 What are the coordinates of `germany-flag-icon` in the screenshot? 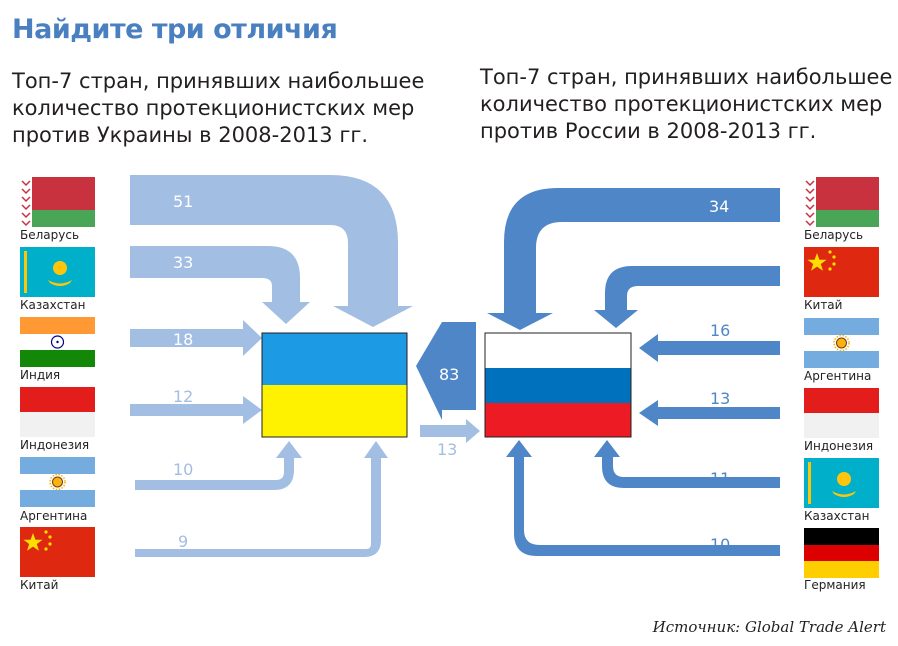 It's located at (841, 553).